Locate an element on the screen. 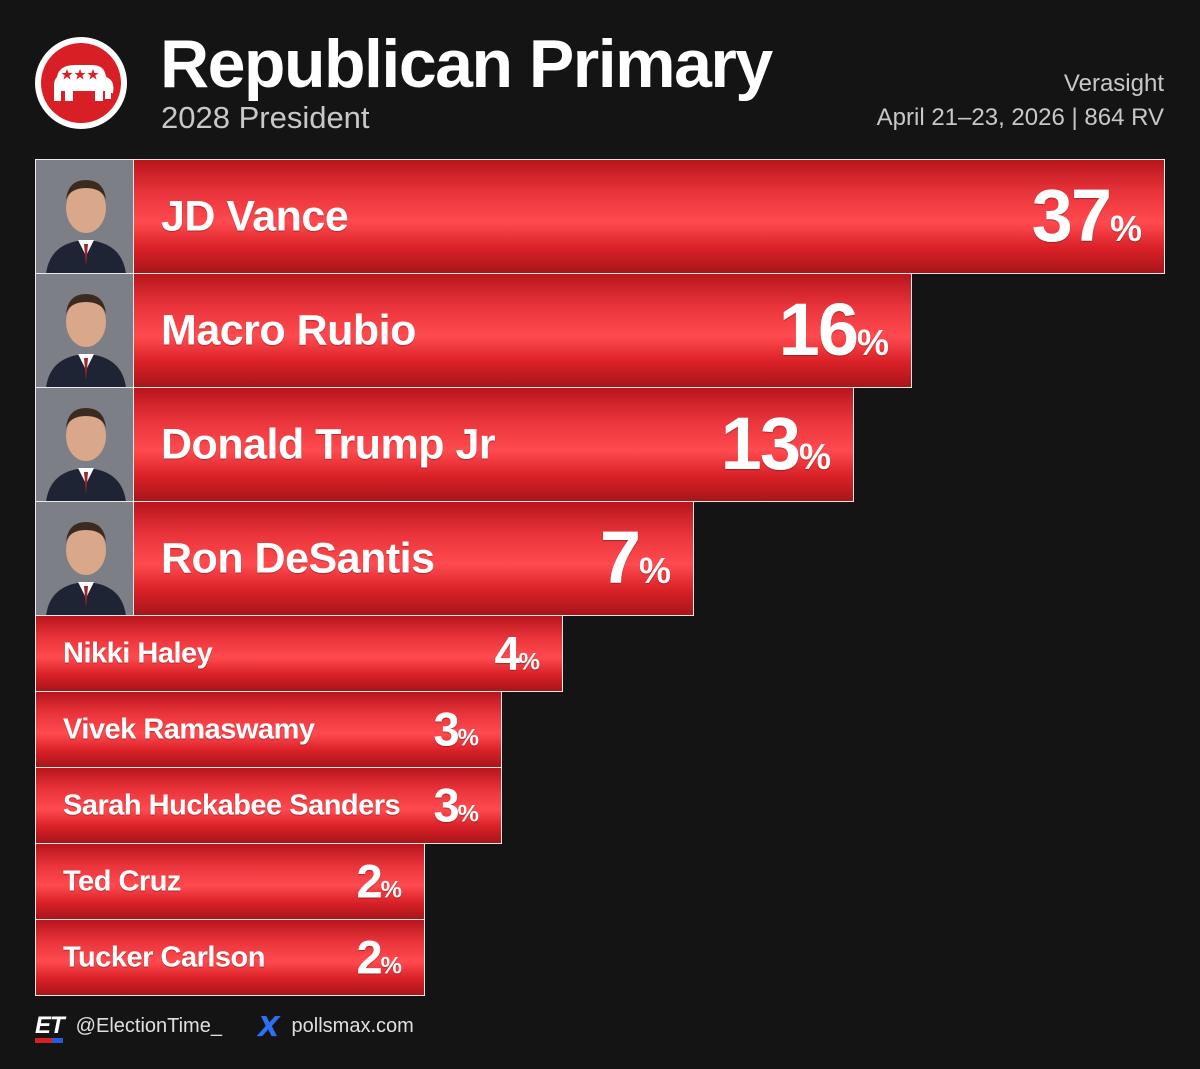 The height and width of the screenshot is (1069, 1200). footer-site: X pollsmax.com is located at coordinates (336, 1026).